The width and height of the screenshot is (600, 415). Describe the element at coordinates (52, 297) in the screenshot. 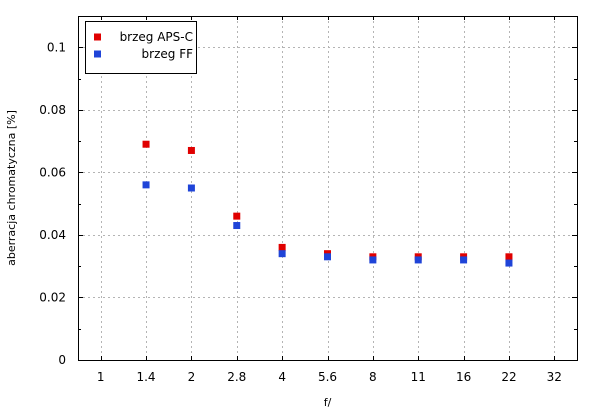

I see `y-tick-label: 0.02` at that location.